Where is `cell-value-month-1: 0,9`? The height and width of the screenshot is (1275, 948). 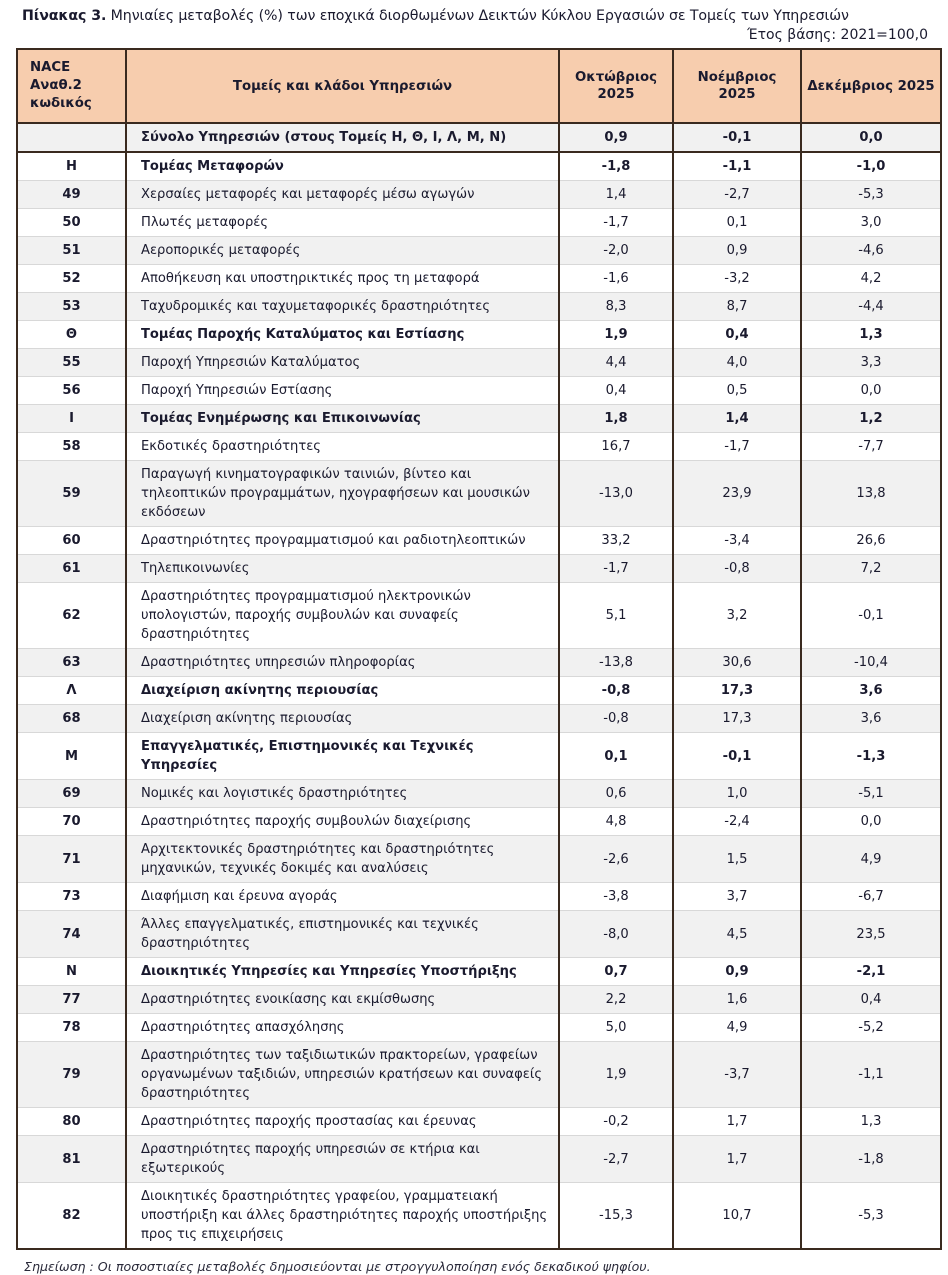
cell-value-month-1: 0,9 is located at coordinates (616, 138).